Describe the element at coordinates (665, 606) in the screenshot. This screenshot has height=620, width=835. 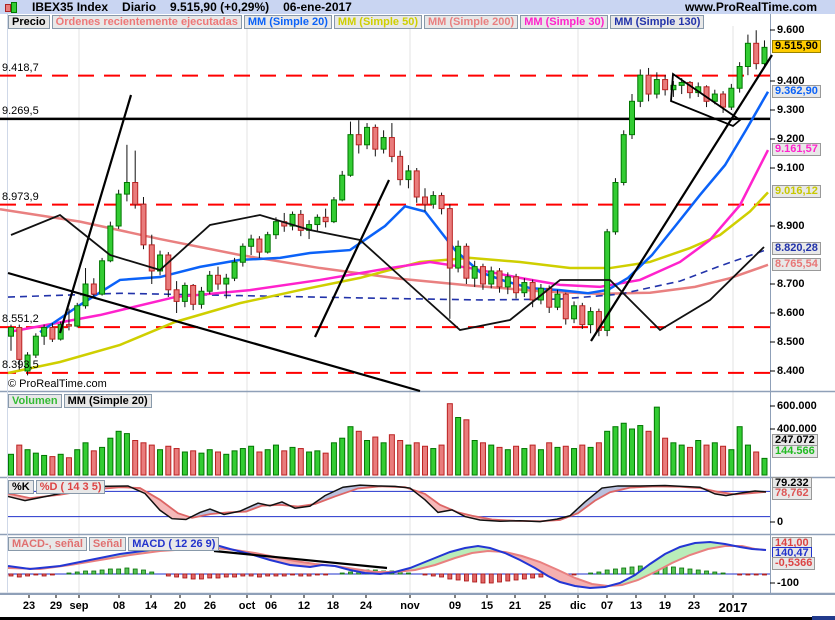
I see `x-axis-label: 19` at that location.